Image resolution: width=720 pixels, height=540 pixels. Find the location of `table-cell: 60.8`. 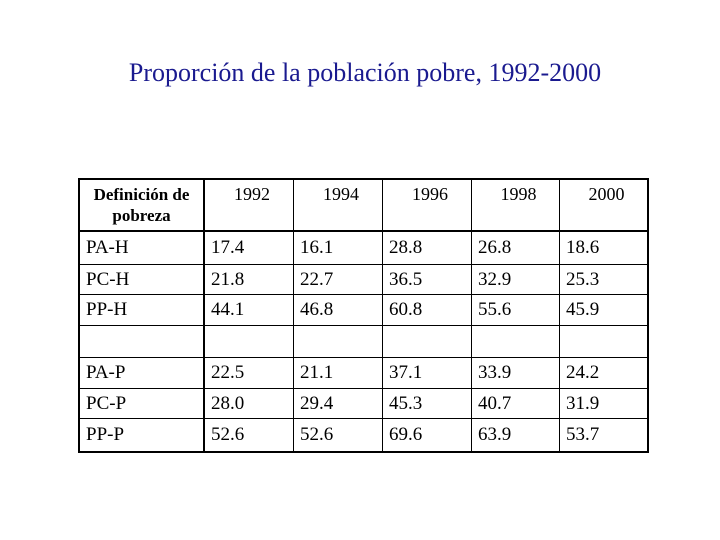

table-cell: 60.8 is located at coordinates (427, 310).